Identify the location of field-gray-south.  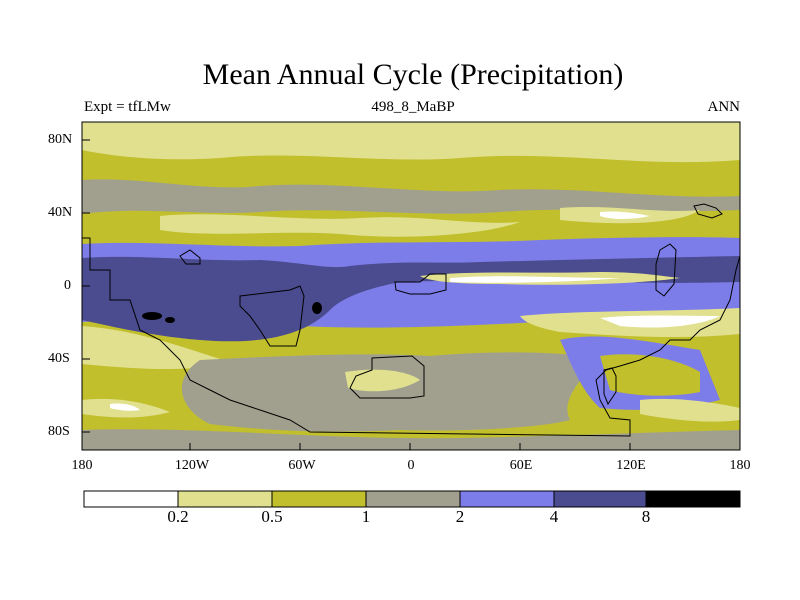
(391, 392).